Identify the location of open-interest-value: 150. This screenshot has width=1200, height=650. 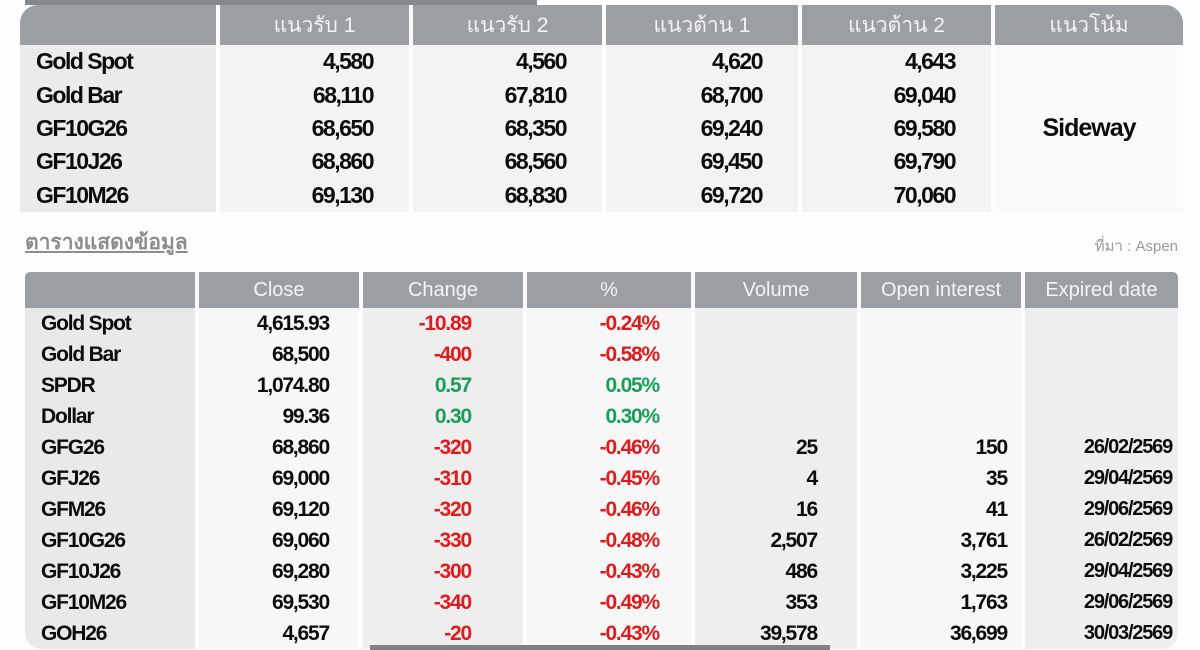
(941, 447).